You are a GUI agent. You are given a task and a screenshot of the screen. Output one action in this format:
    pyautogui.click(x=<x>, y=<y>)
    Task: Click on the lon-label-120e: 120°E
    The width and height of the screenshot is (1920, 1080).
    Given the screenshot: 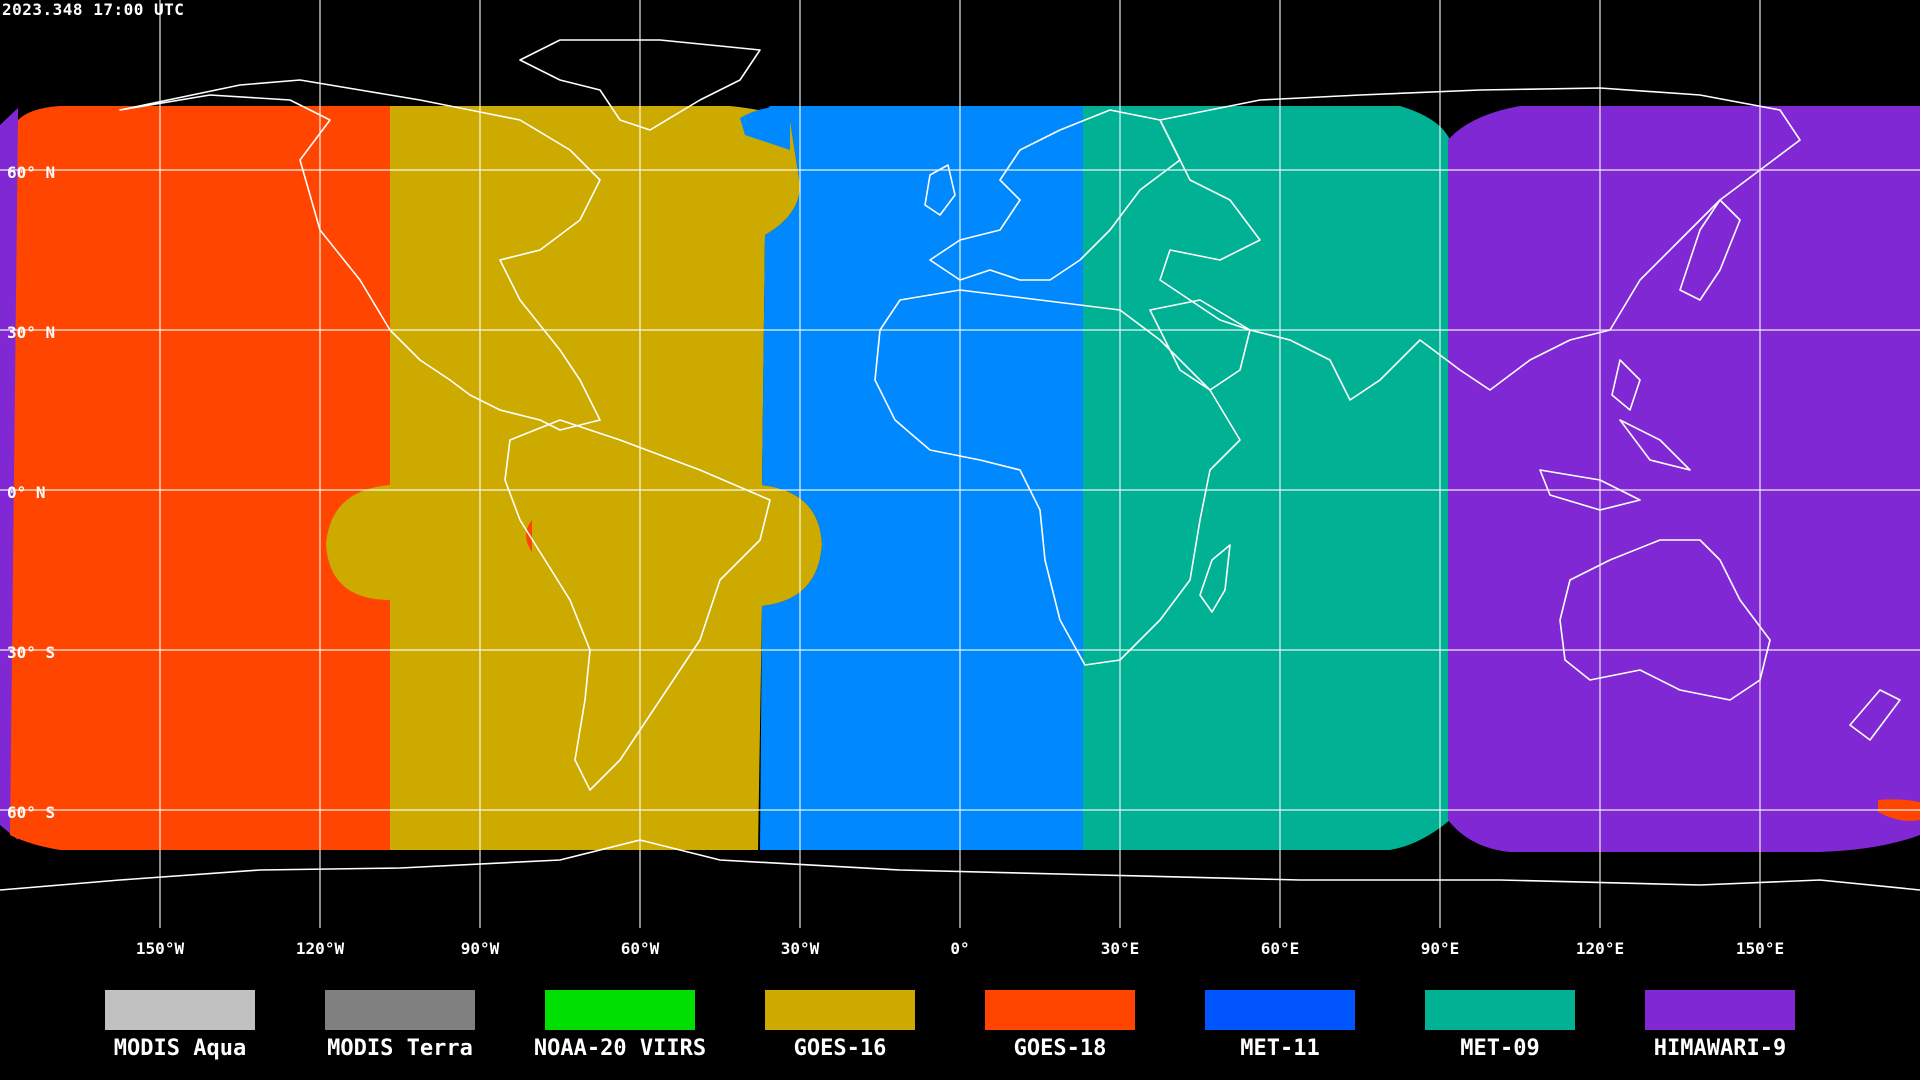 What is the action you would take?
    pyautogui.click(x=1600, y=948)
    